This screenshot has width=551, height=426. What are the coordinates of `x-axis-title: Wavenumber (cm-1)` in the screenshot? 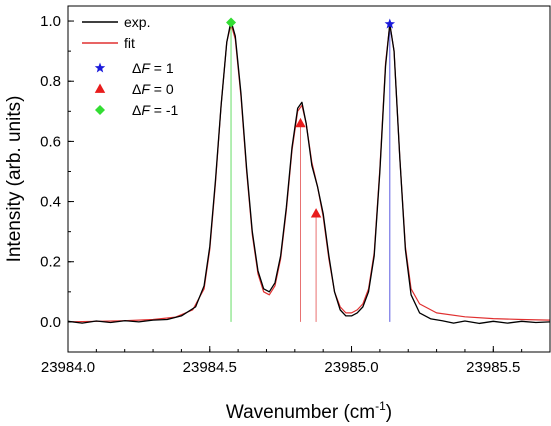 It's located at (309, 411).